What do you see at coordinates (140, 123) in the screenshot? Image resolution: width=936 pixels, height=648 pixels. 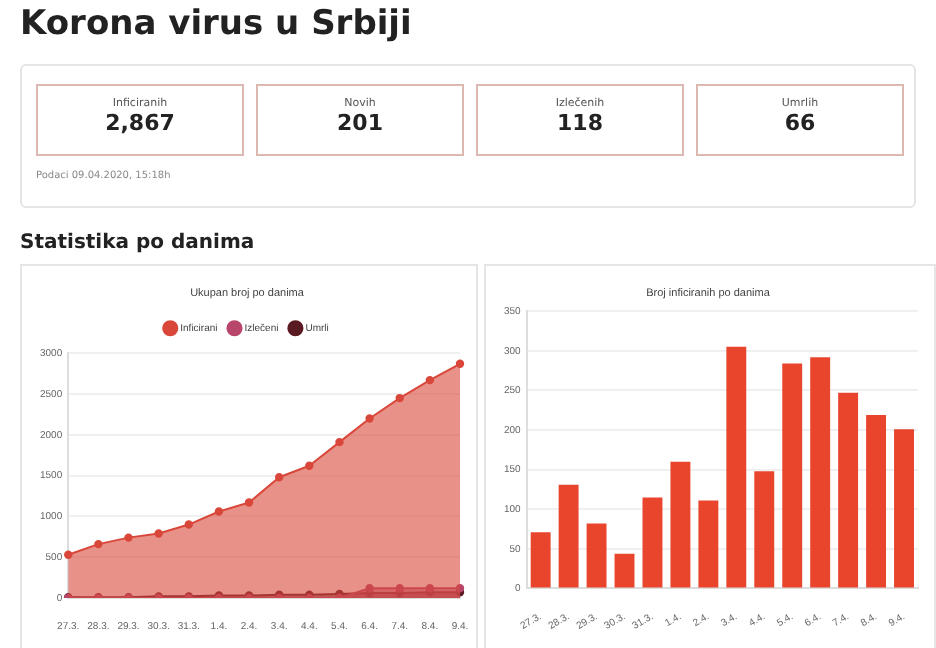 I see `text: 2,867` at bounding box center [140, 123].